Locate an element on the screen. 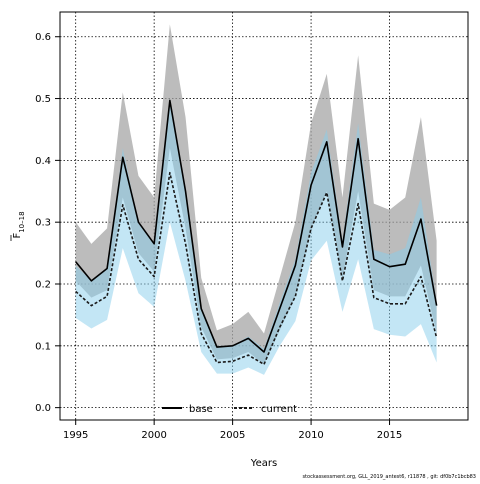  y-tick-label: 0.3 is located at coordinates (43, 223).